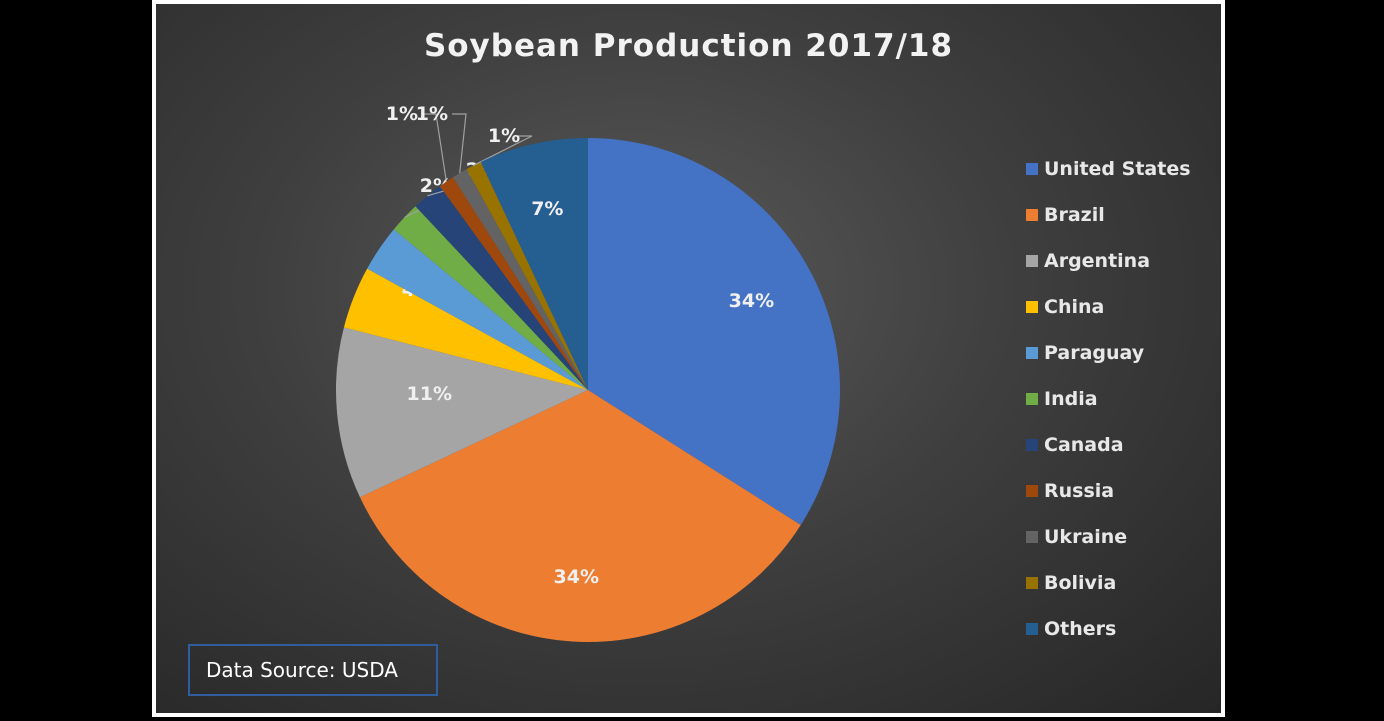  Describe the element at coordinates (429, 394) in the screenshot. I see `data-label-argentina: 11%` at that location.